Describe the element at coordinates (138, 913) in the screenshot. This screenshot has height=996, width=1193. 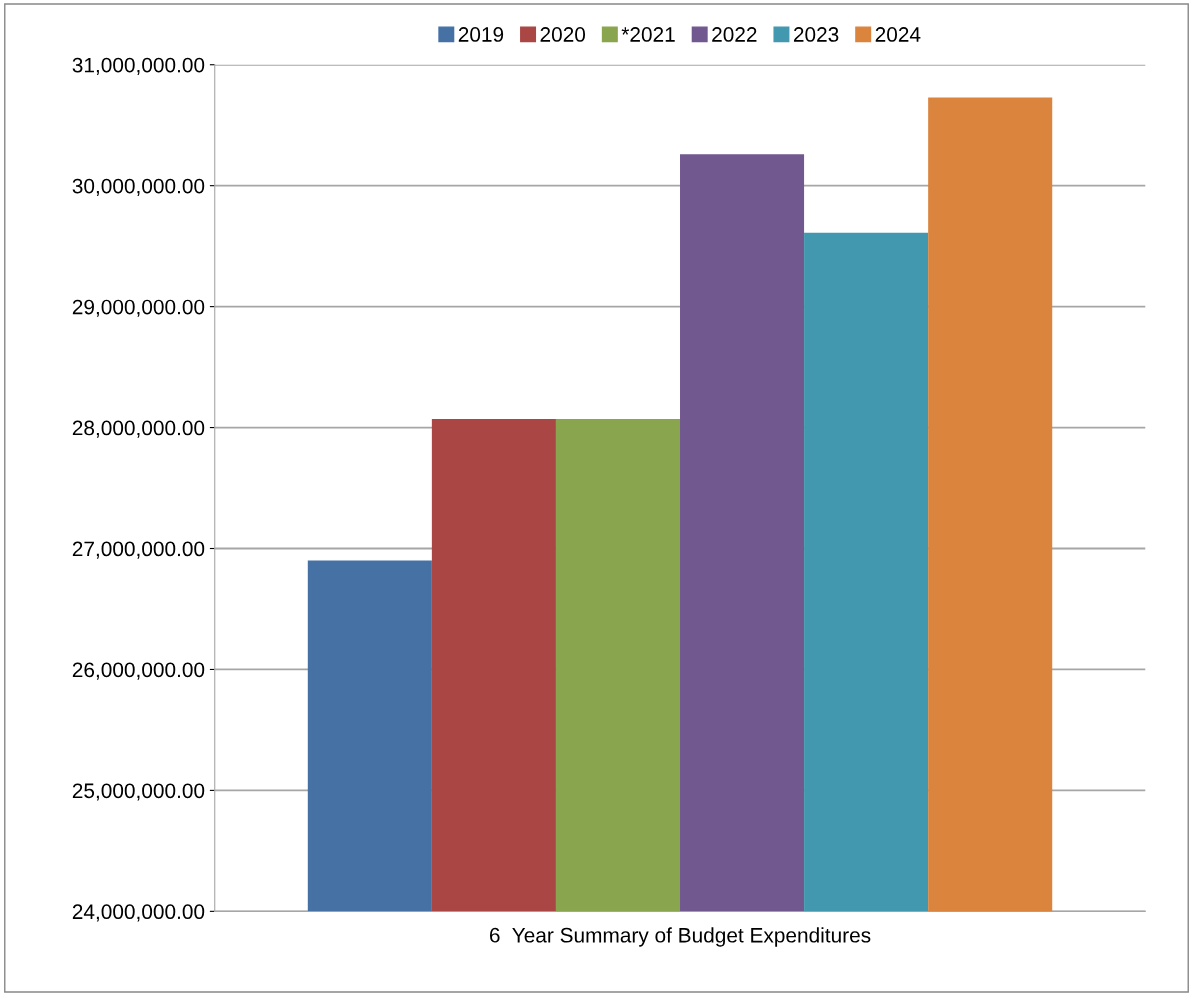
I see `y-tick-label: 24,000,000.00` at that location.